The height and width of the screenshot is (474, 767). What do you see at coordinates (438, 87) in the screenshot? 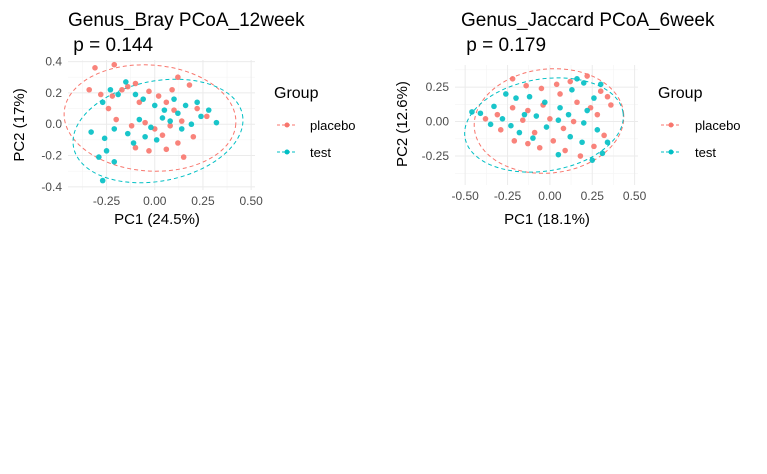
I see `y-tick-label: 0.25` at bounding box center [438, 87].